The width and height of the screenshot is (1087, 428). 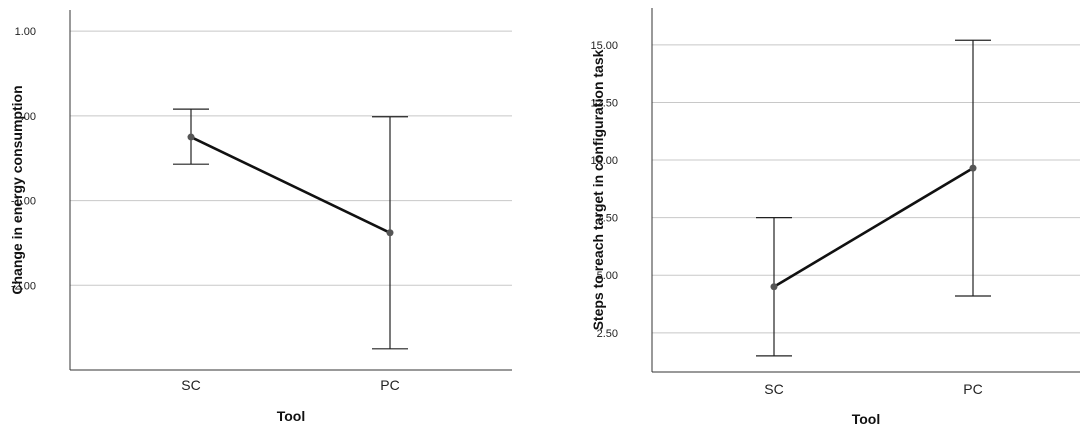 What do you see at coordinates (604, 103) in the screenshot?
I see `y-tick-label: 12.50` at bounding box center [604, 103].